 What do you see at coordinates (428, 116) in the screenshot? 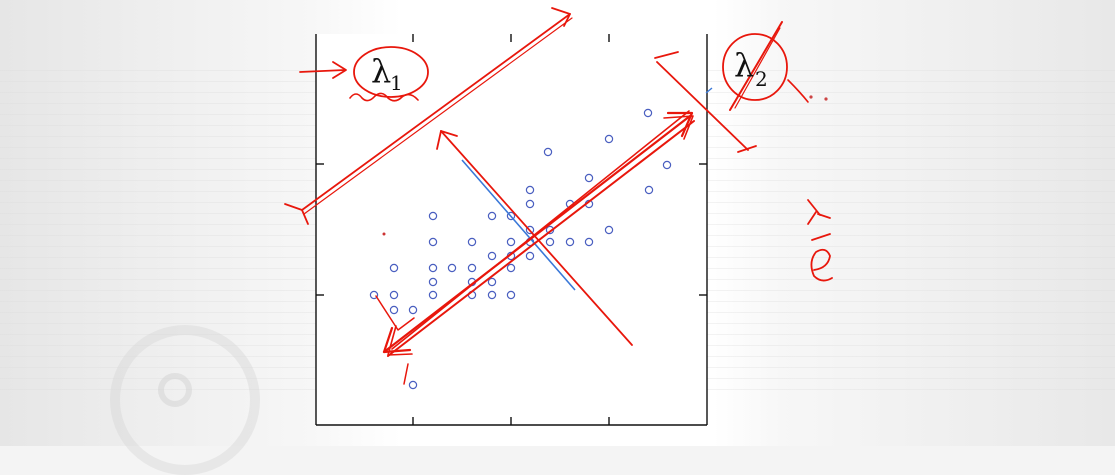
I see `lambda1-measure-line` at bounding box center [428, 116].